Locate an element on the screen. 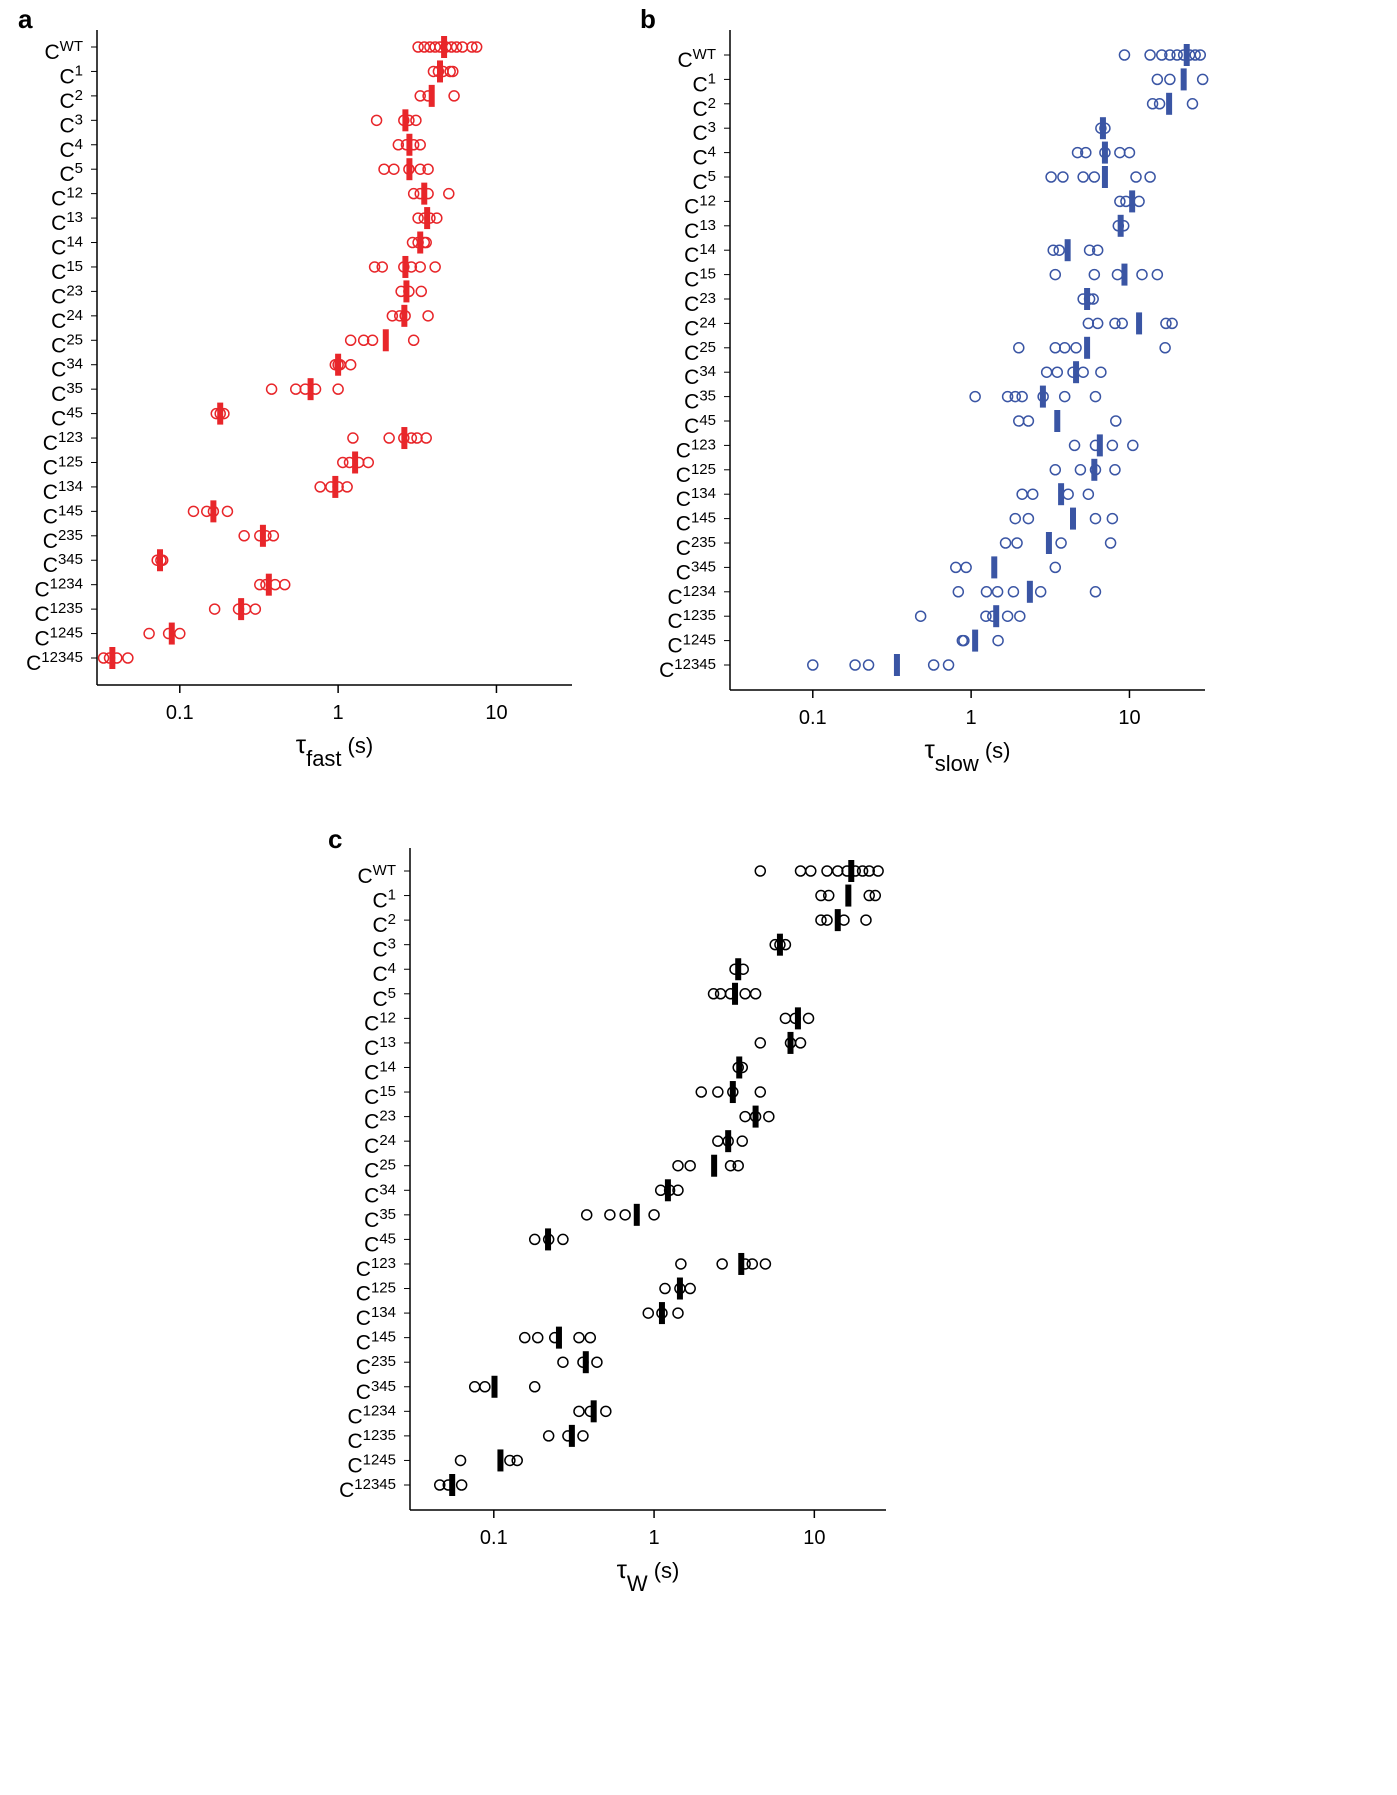 Image resolution: width=1397 pixels, height=1795 pixels. x-tick-label: 0.1 is located at coordinates (494, 1538).